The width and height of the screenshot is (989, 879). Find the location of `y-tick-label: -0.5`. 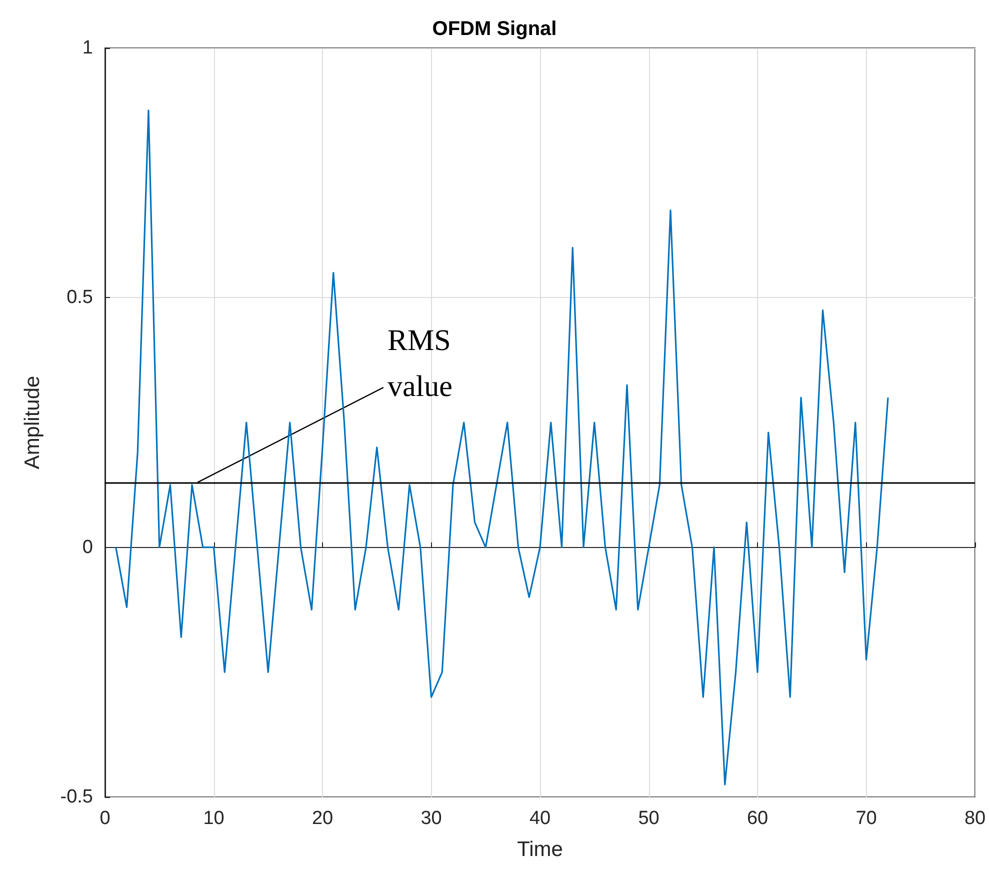

y-tick-label: -0.5 is located at coordinates (76, 797).